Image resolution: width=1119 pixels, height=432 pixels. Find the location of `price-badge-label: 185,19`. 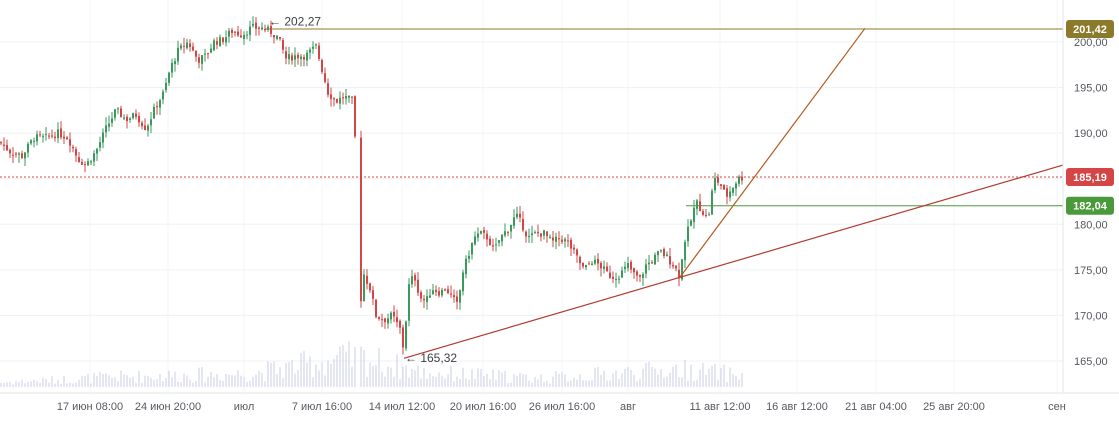

price-badge-label: 185,19 is located at coordinates (1090, 178).